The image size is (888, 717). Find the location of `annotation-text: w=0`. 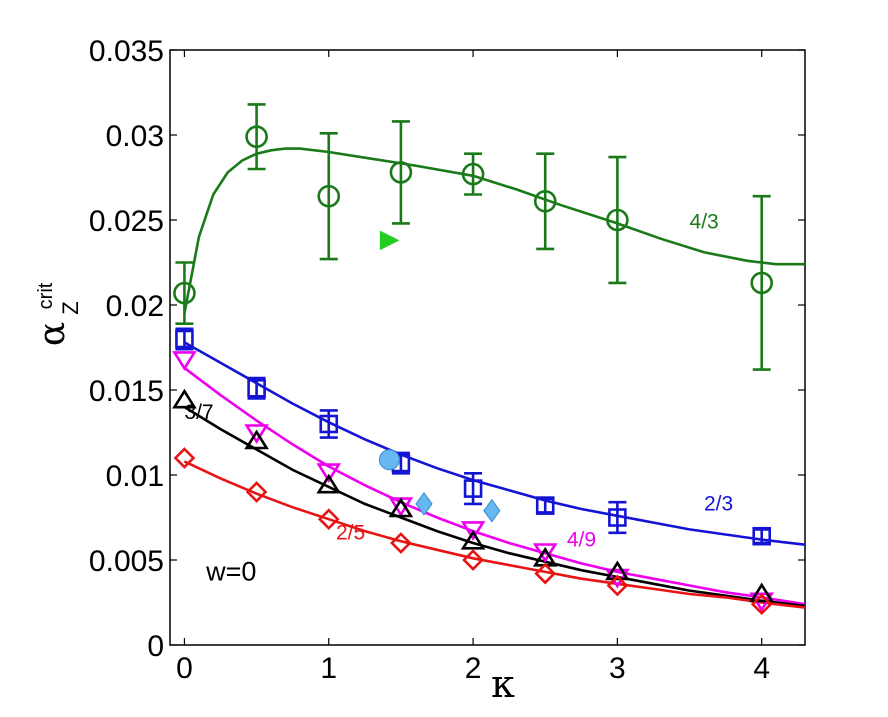

annotation-text: w=0 is located at coordinates (230, 571).